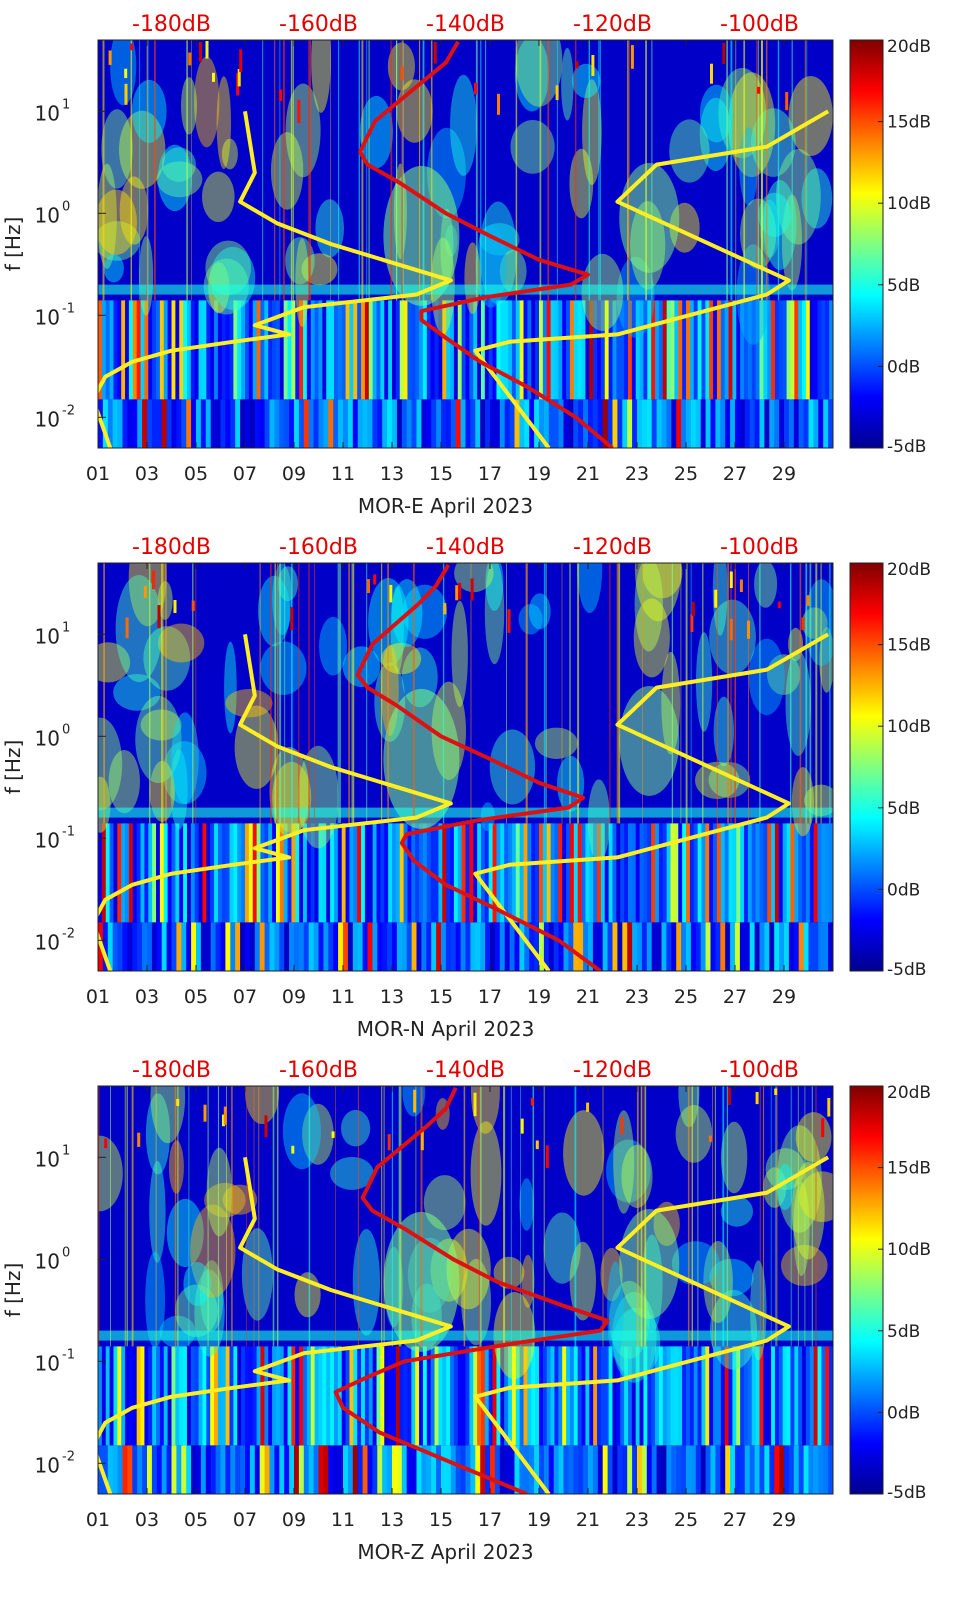 The image size is (962, 1599). Describe the element at coordinates (47, 1363) in the screenshot. I see `y-tick-label: 10` at that location.